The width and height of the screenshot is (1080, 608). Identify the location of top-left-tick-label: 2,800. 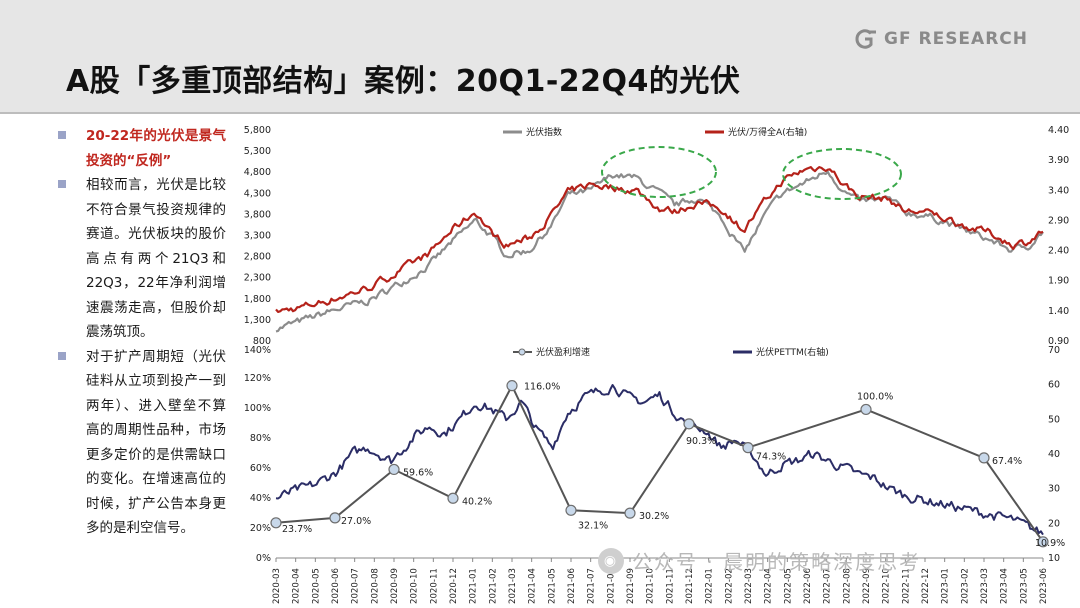
(257, 257).